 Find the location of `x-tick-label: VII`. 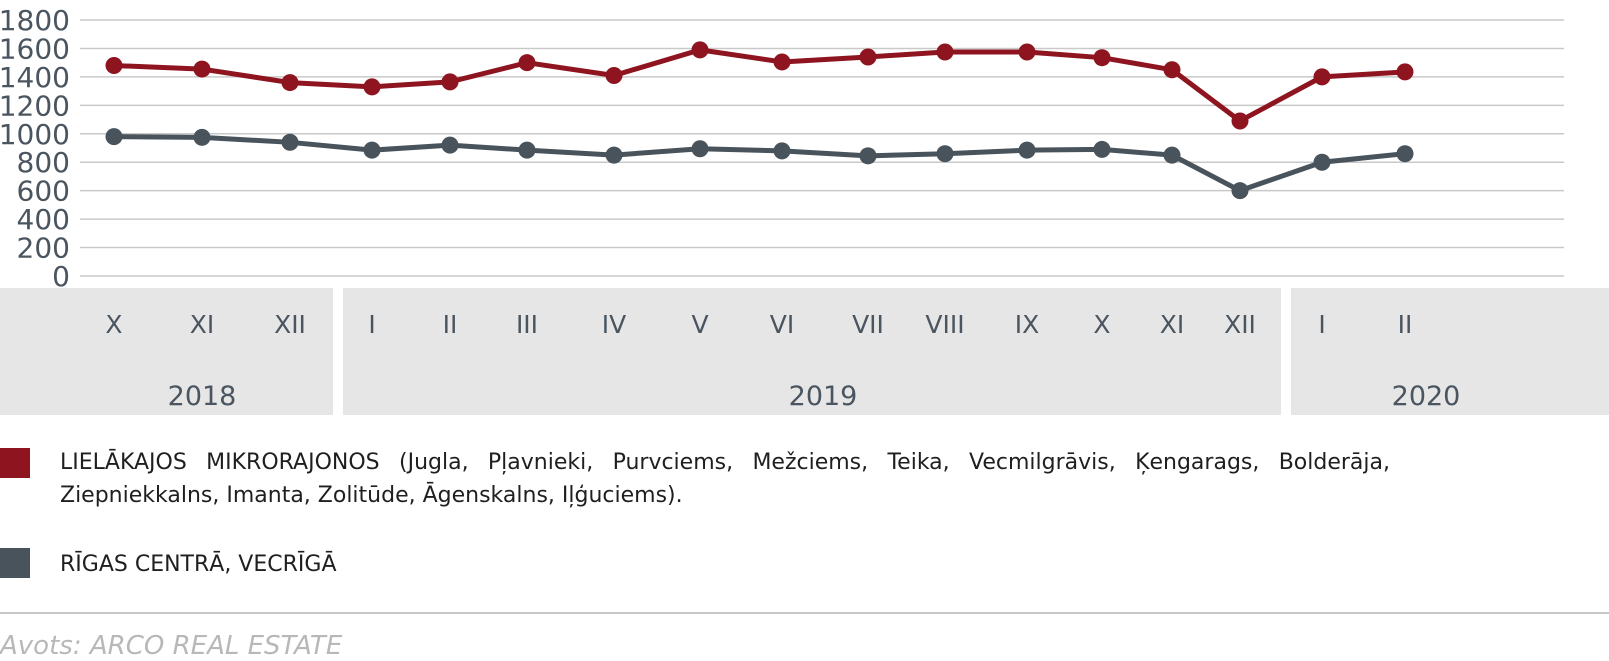

x-tick-label: VII is located at coordinates (868, 324).